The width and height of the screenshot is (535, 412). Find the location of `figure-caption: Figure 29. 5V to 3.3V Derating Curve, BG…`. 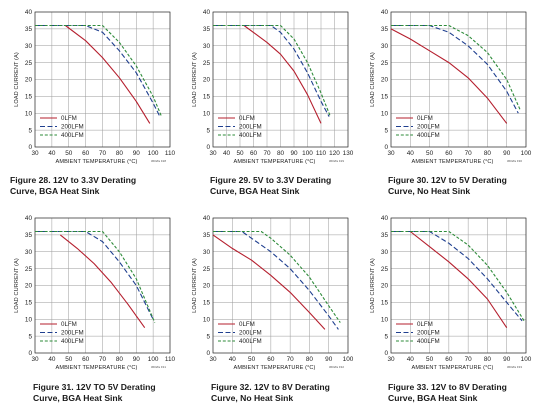

figure-caption: Figure 29. 5V to 3.3V Derating Curve, BG… is located at coordinates (292, 185).